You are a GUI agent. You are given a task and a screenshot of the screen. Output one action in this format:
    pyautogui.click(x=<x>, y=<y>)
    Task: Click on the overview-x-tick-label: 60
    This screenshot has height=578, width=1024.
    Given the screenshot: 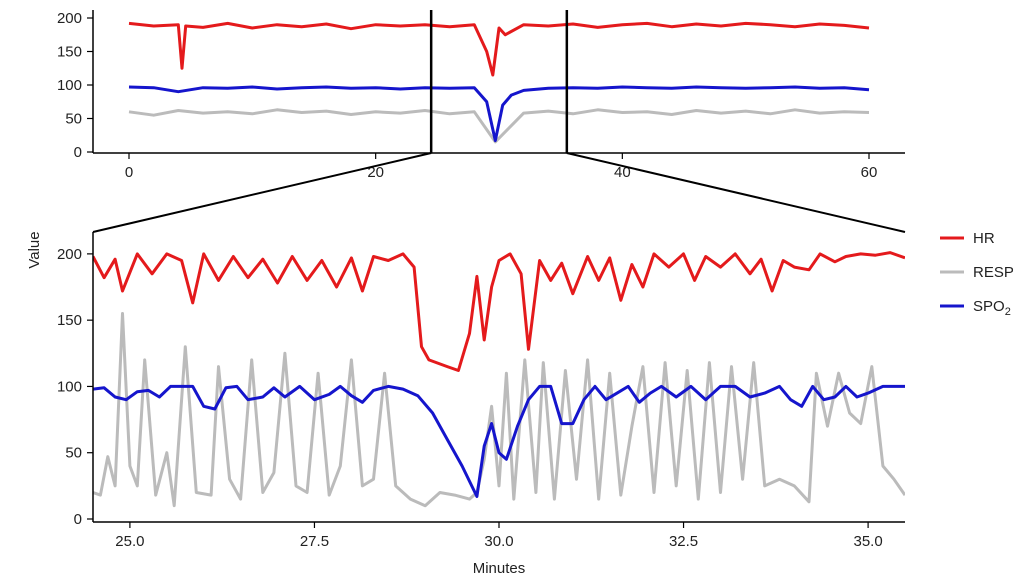 What is the action you would take?
    pyautogui.click(x=869, y=172)
    